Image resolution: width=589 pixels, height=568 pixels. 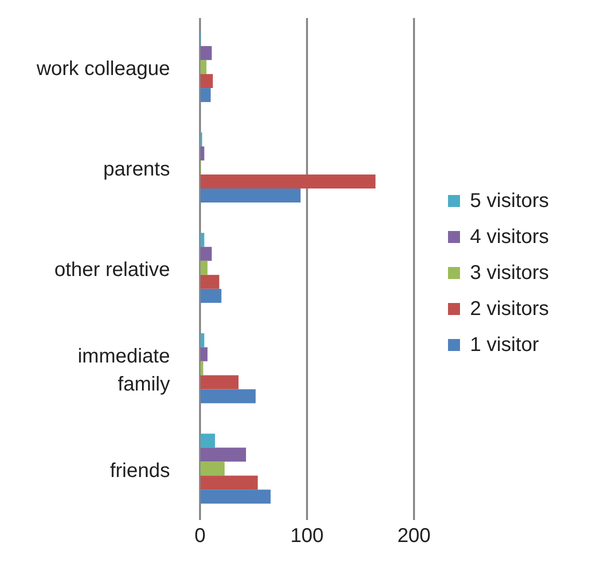 I want to click on legend-label: 1 visitor, so click(x=504, y=345).